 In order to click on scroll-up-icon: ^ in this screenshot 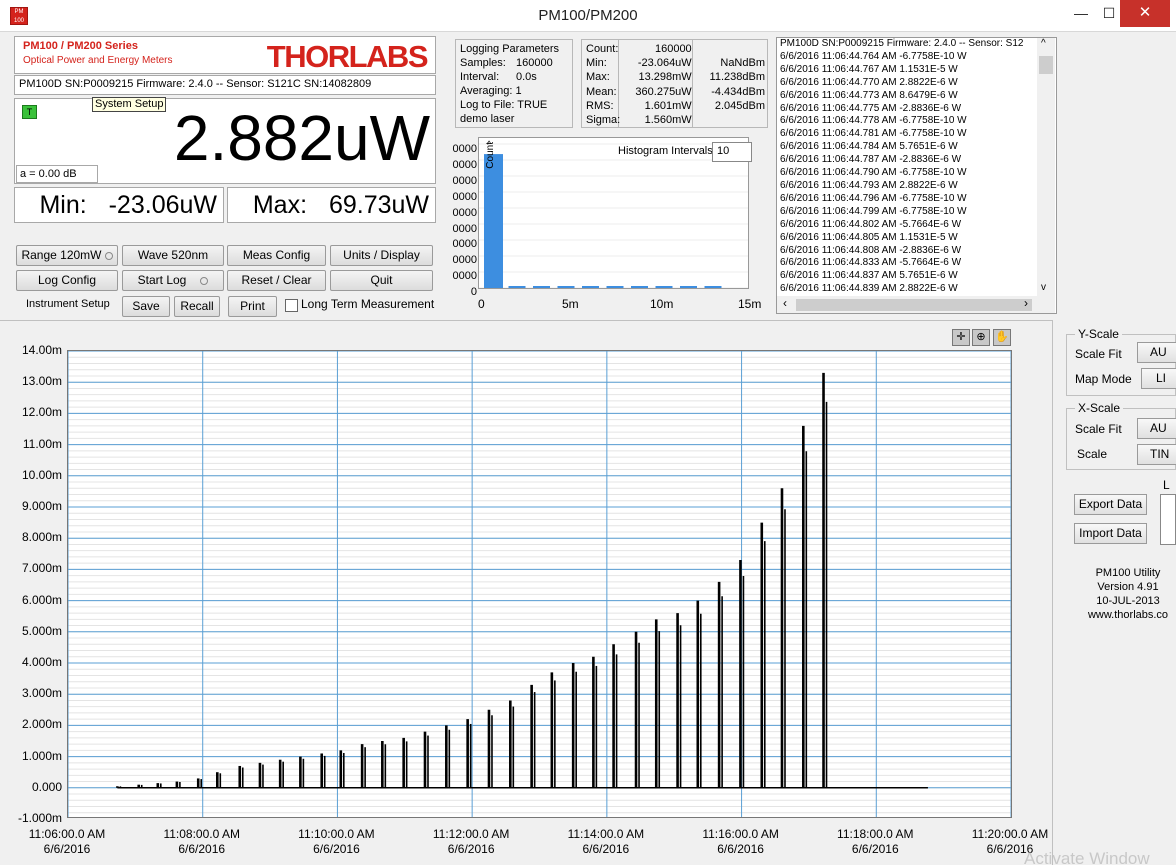, I will do `click(1043, 43)`.